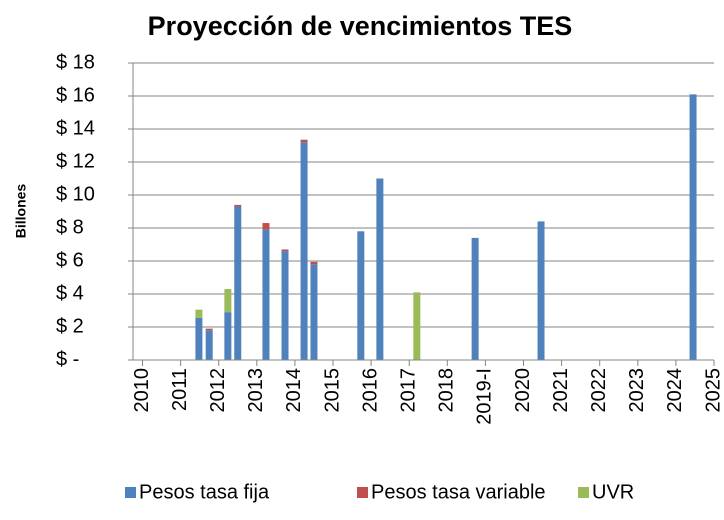 The height and width of the screenshot is (520, 724). I want to click on x-tick-label: 2010, so click(142, 390).